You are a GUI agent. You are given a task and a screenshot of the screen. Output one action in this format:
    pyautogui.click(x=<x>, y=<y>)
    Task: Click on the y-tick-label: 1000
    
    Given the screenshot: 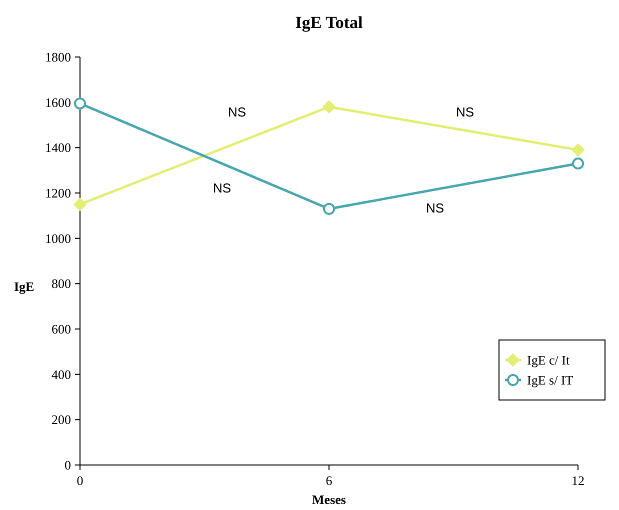 What is the action you would take?
    pyautogui.click(x=58, y=238)
    